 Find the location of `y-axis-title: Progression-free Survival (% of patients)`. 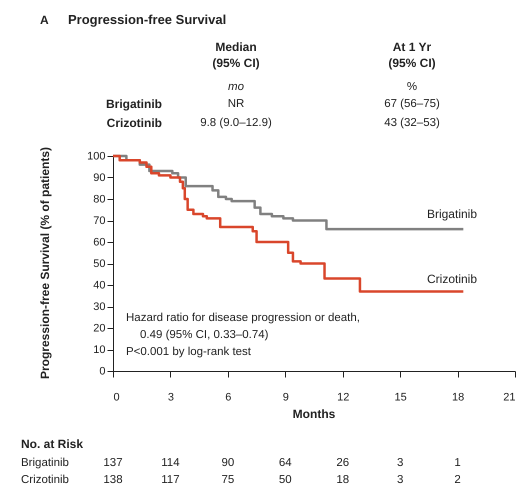

y-axis-title: Progression-free Survival (% of patients) is located at coordinates (45, 263).